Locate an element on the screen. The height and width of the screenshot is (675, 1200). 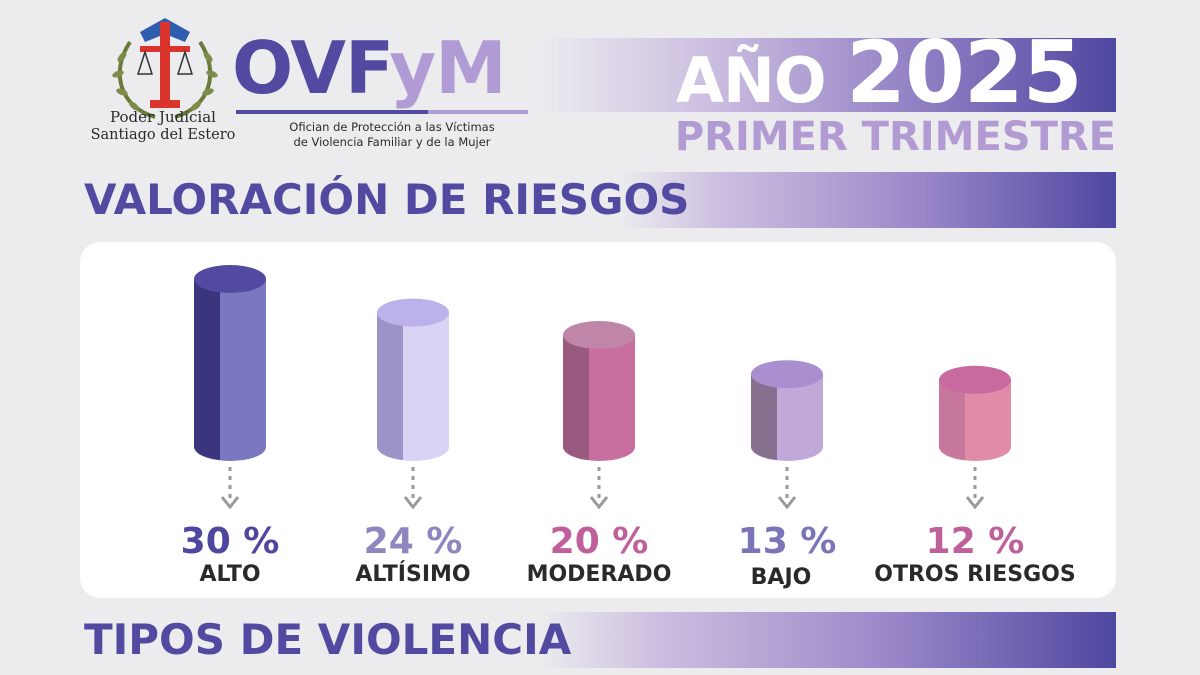
category-label: ALTÍSIMO is located at coordinates (412, 574).